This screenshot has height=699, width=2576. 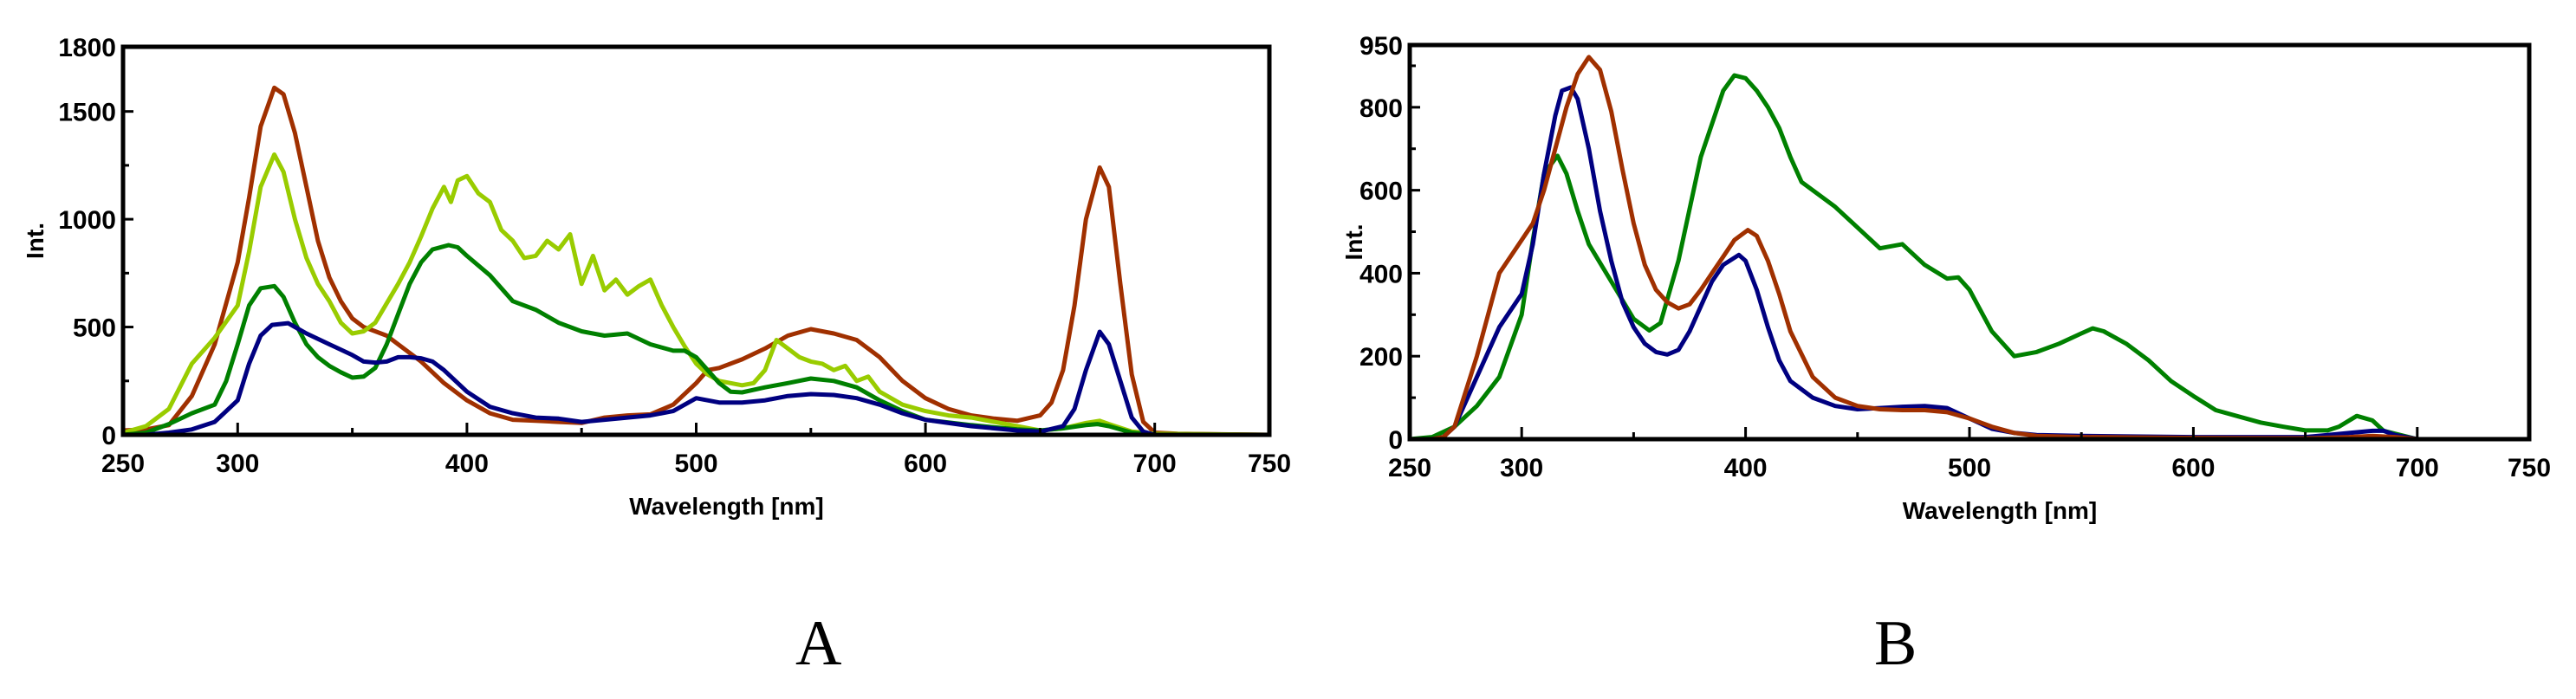 I want to click on y-tick-label: 1500, so click(x=87, y=113).